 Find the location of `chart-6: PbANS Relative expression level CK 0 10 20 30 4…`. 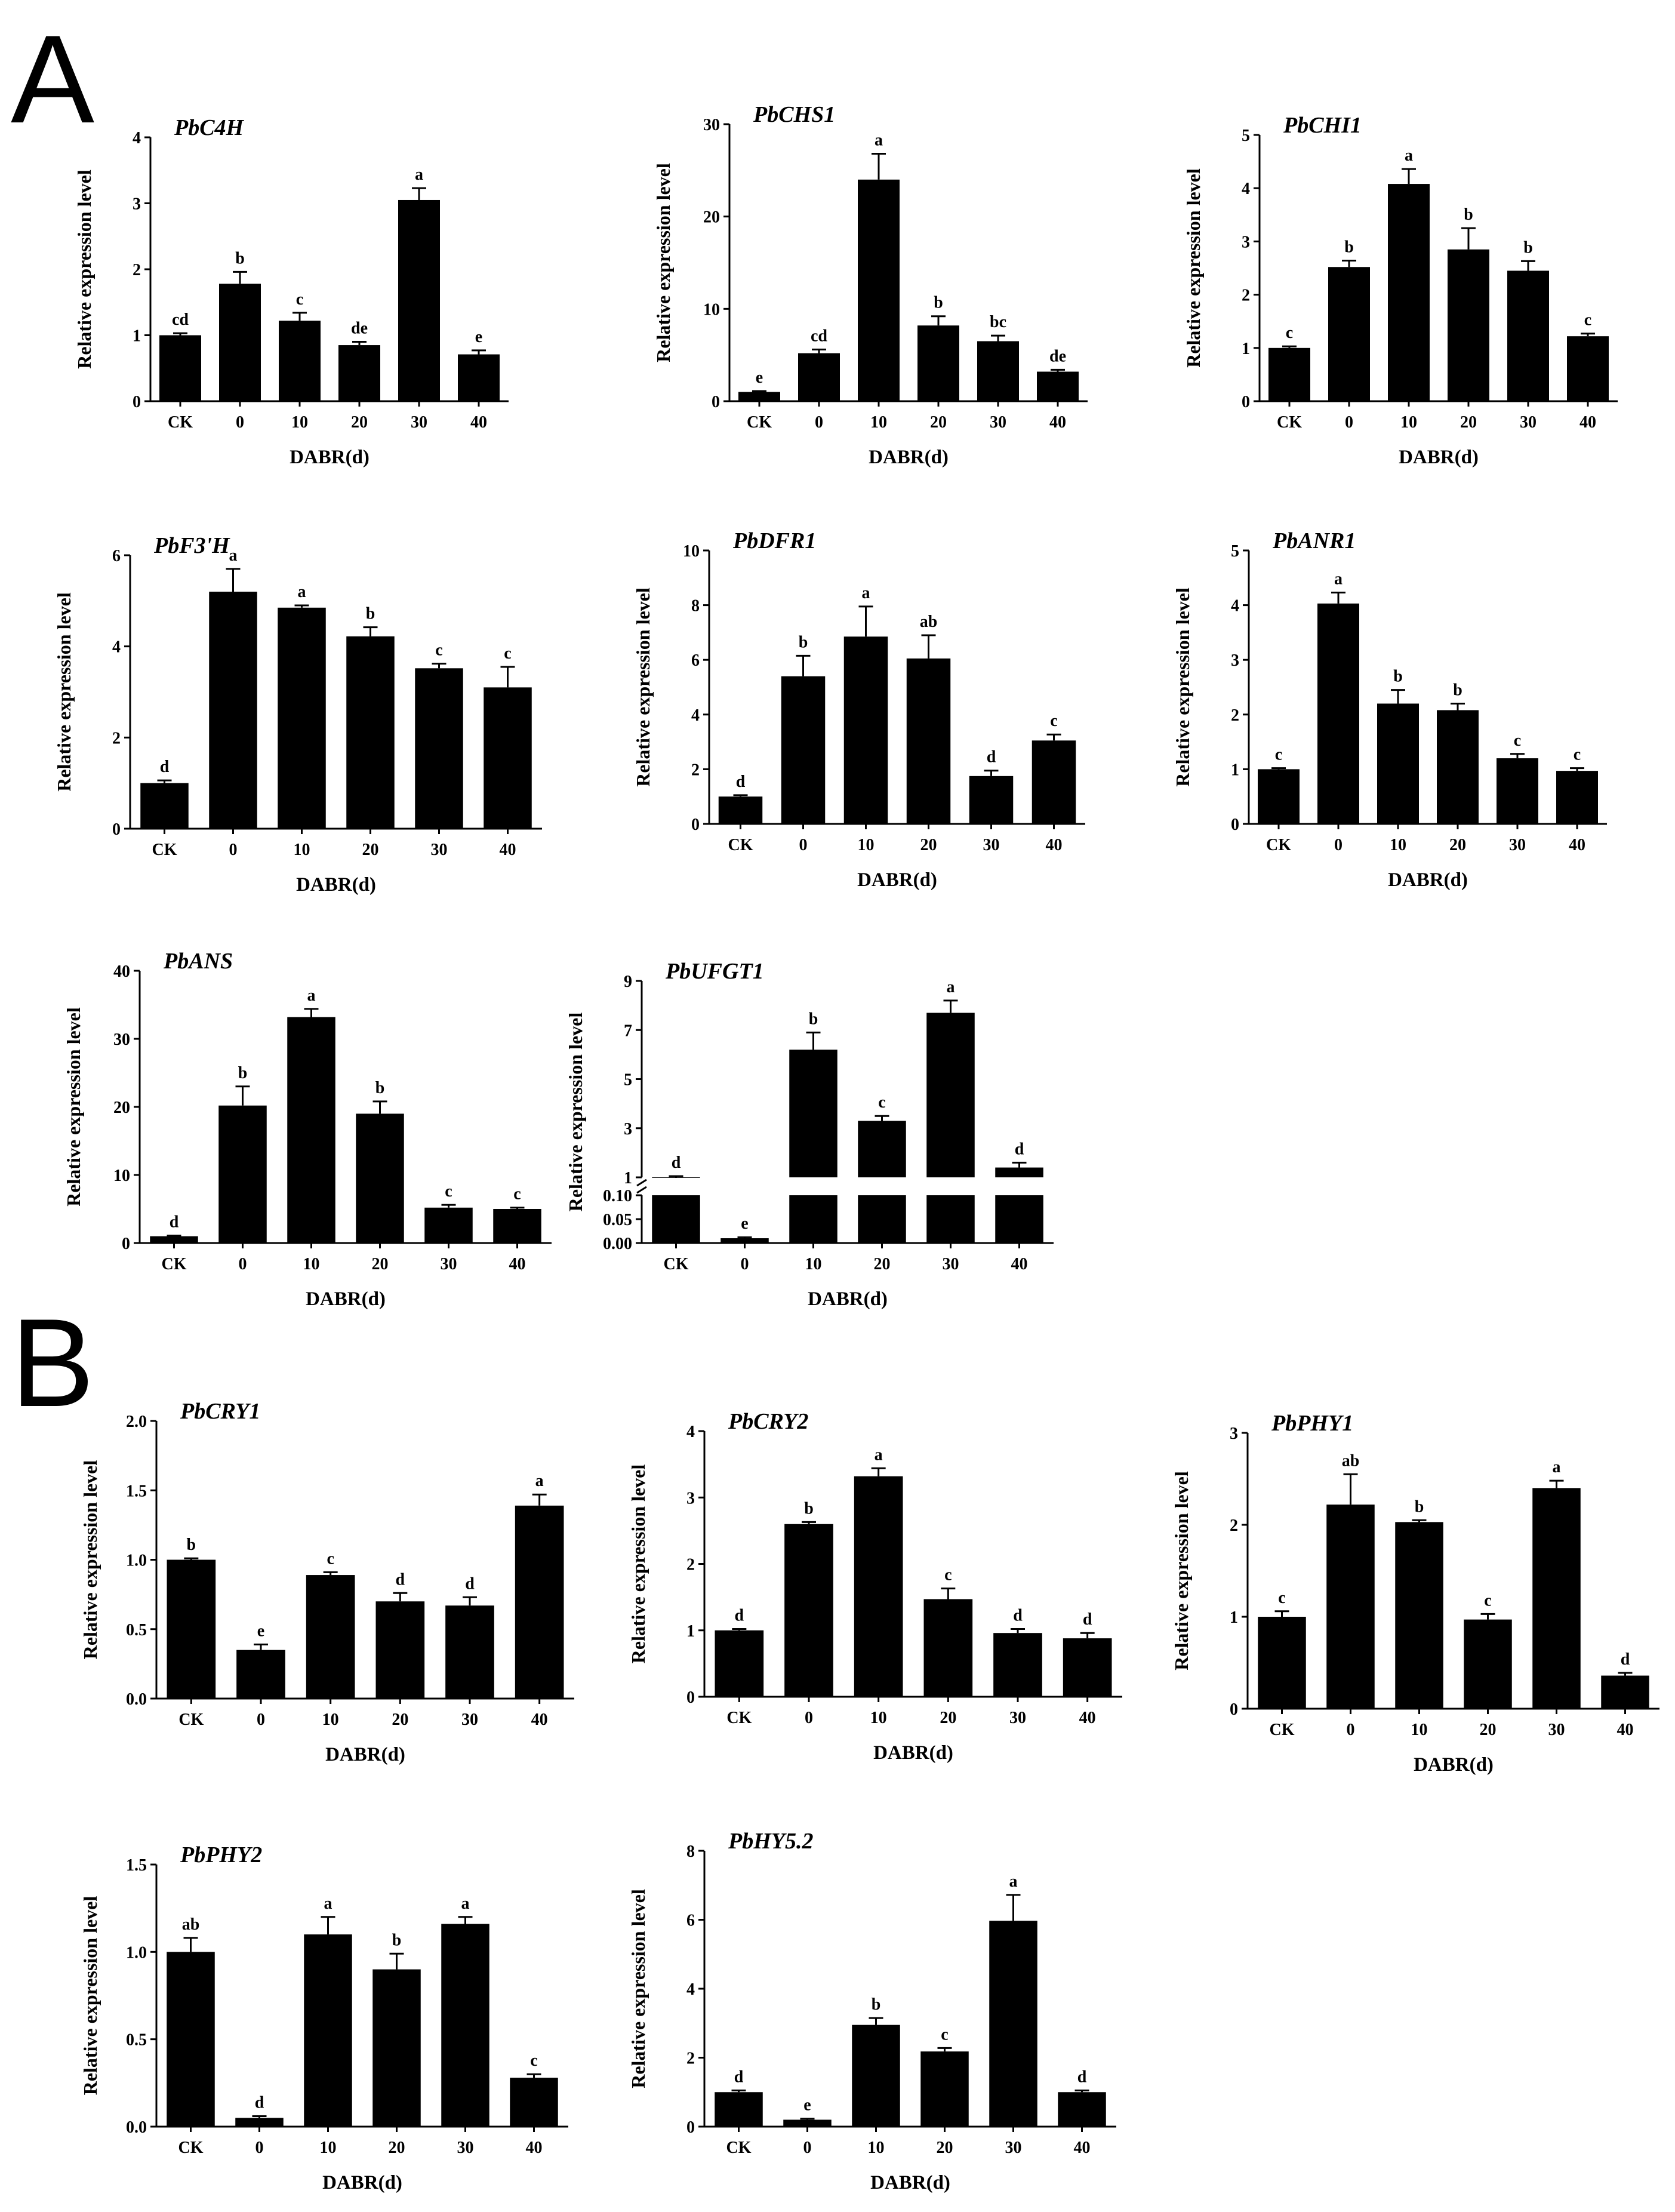

chart-6: PbANS Relative expression level CK 0 10 20 30 4… is located at coordinates (307, 1129).